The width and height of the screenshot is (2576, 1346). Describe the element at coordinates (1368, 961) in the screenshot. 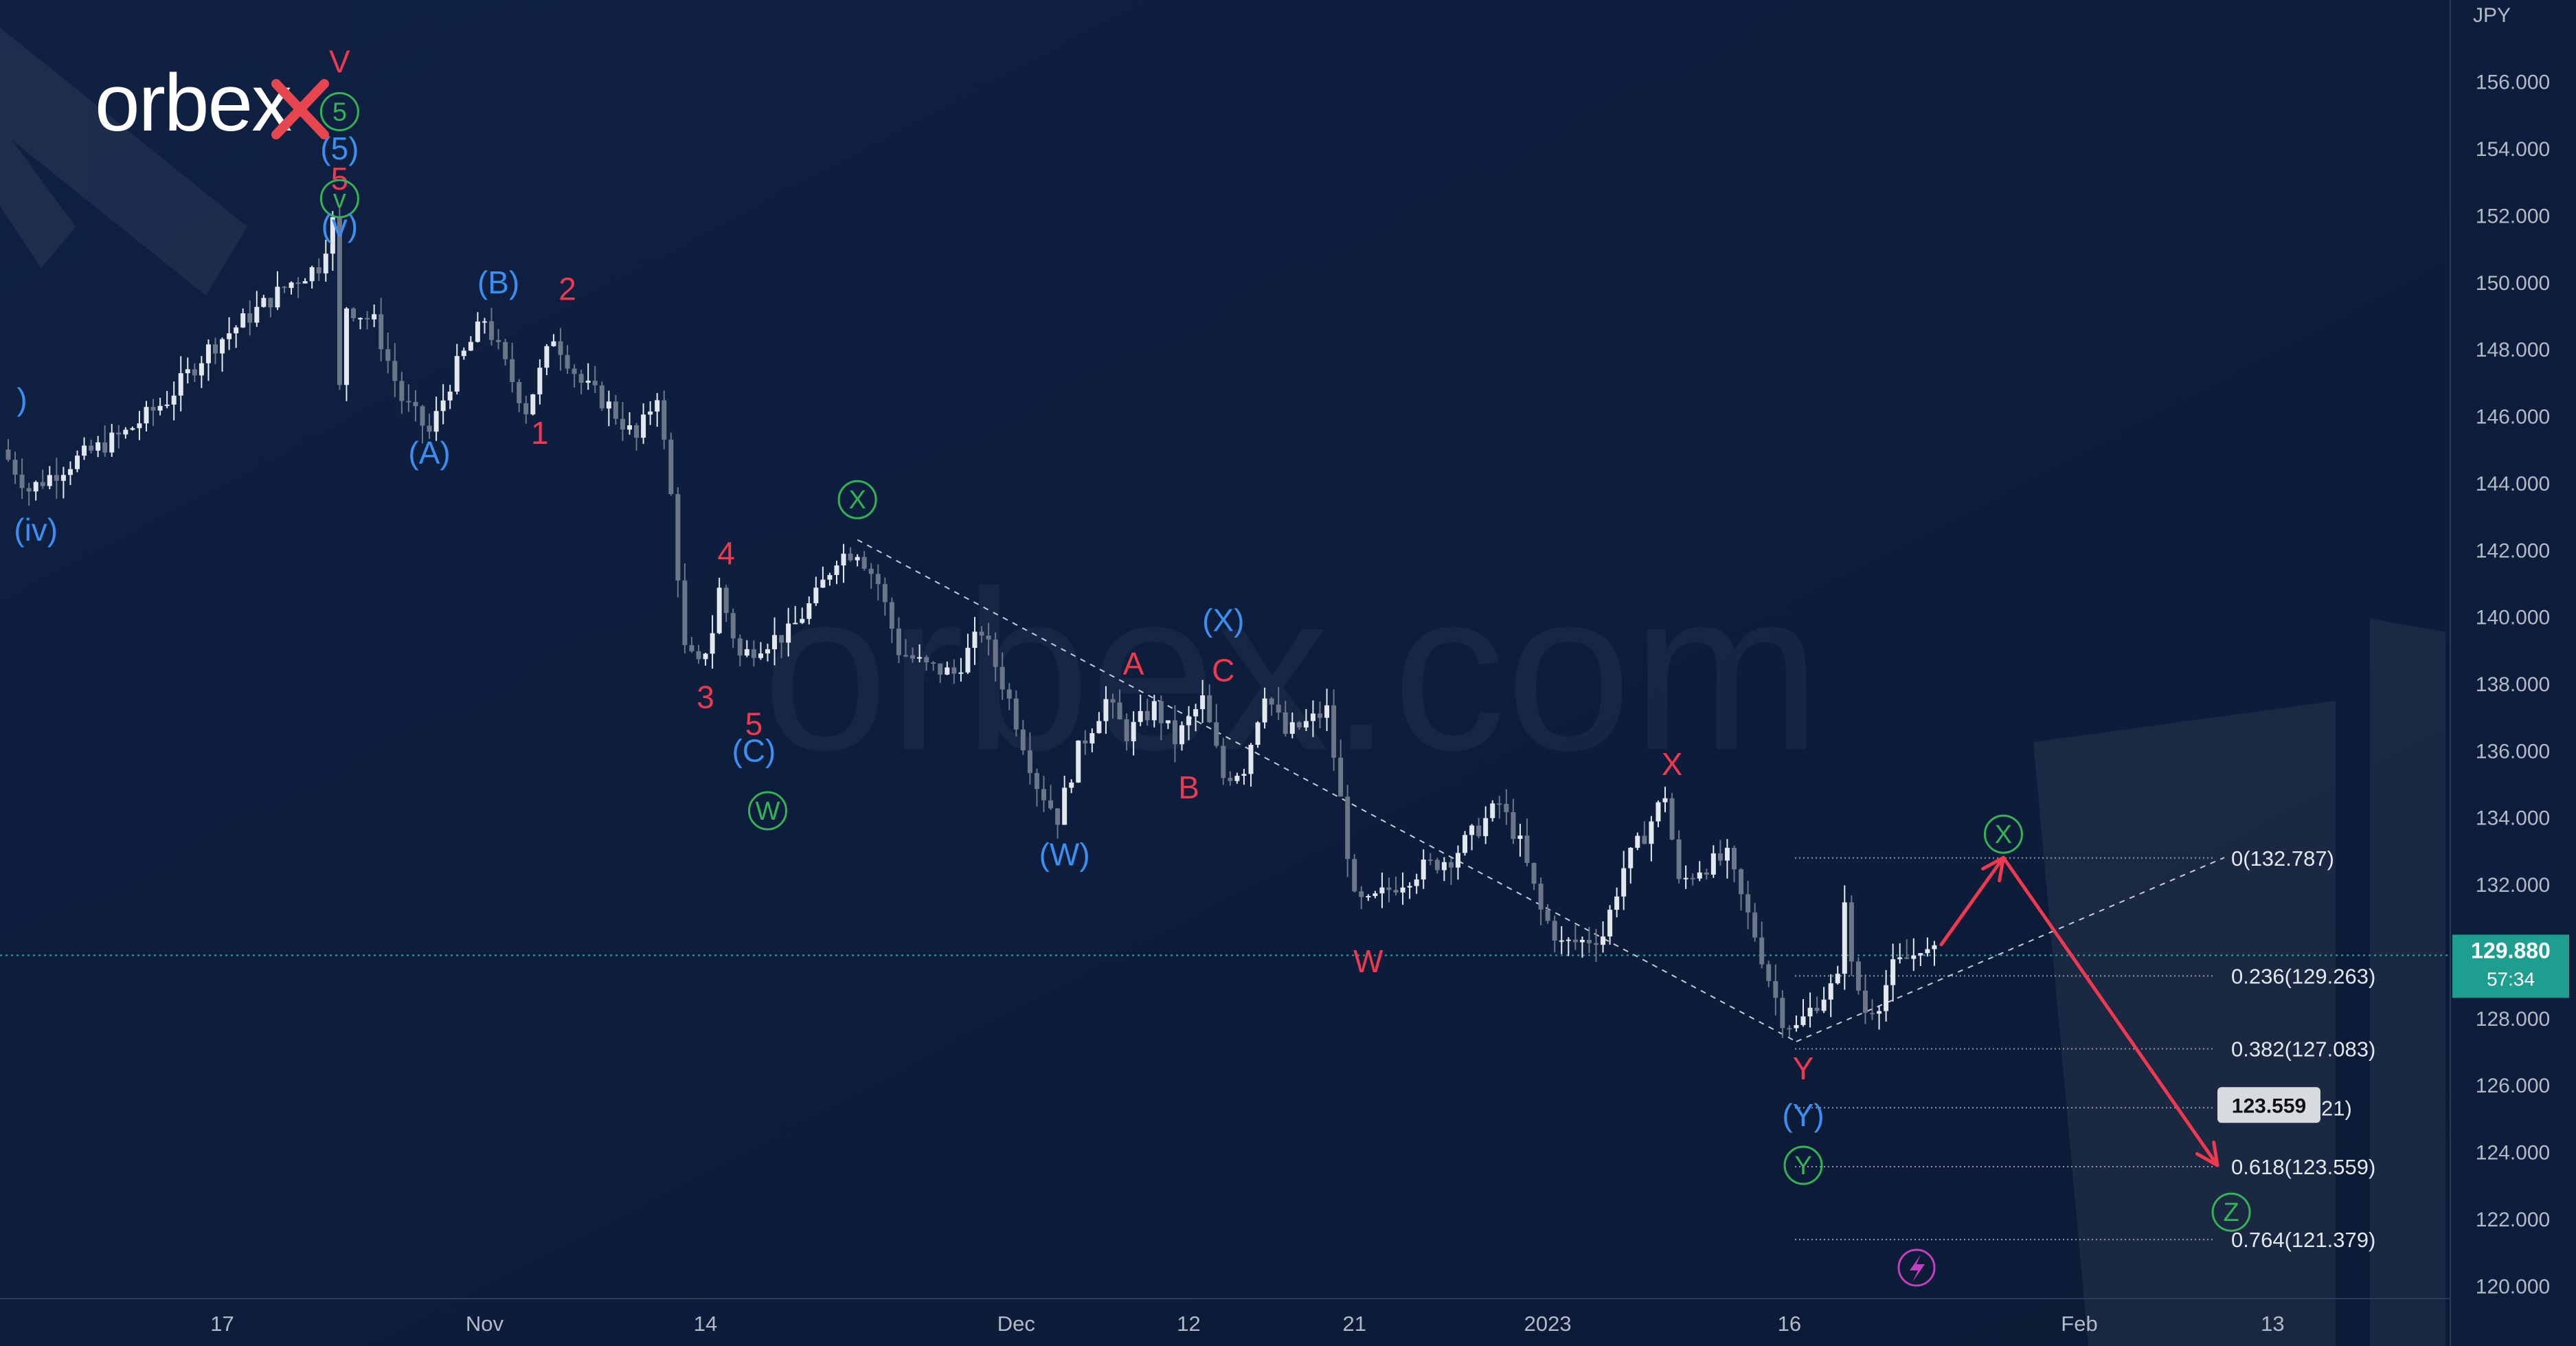

I see `wave-label: W` at that location.